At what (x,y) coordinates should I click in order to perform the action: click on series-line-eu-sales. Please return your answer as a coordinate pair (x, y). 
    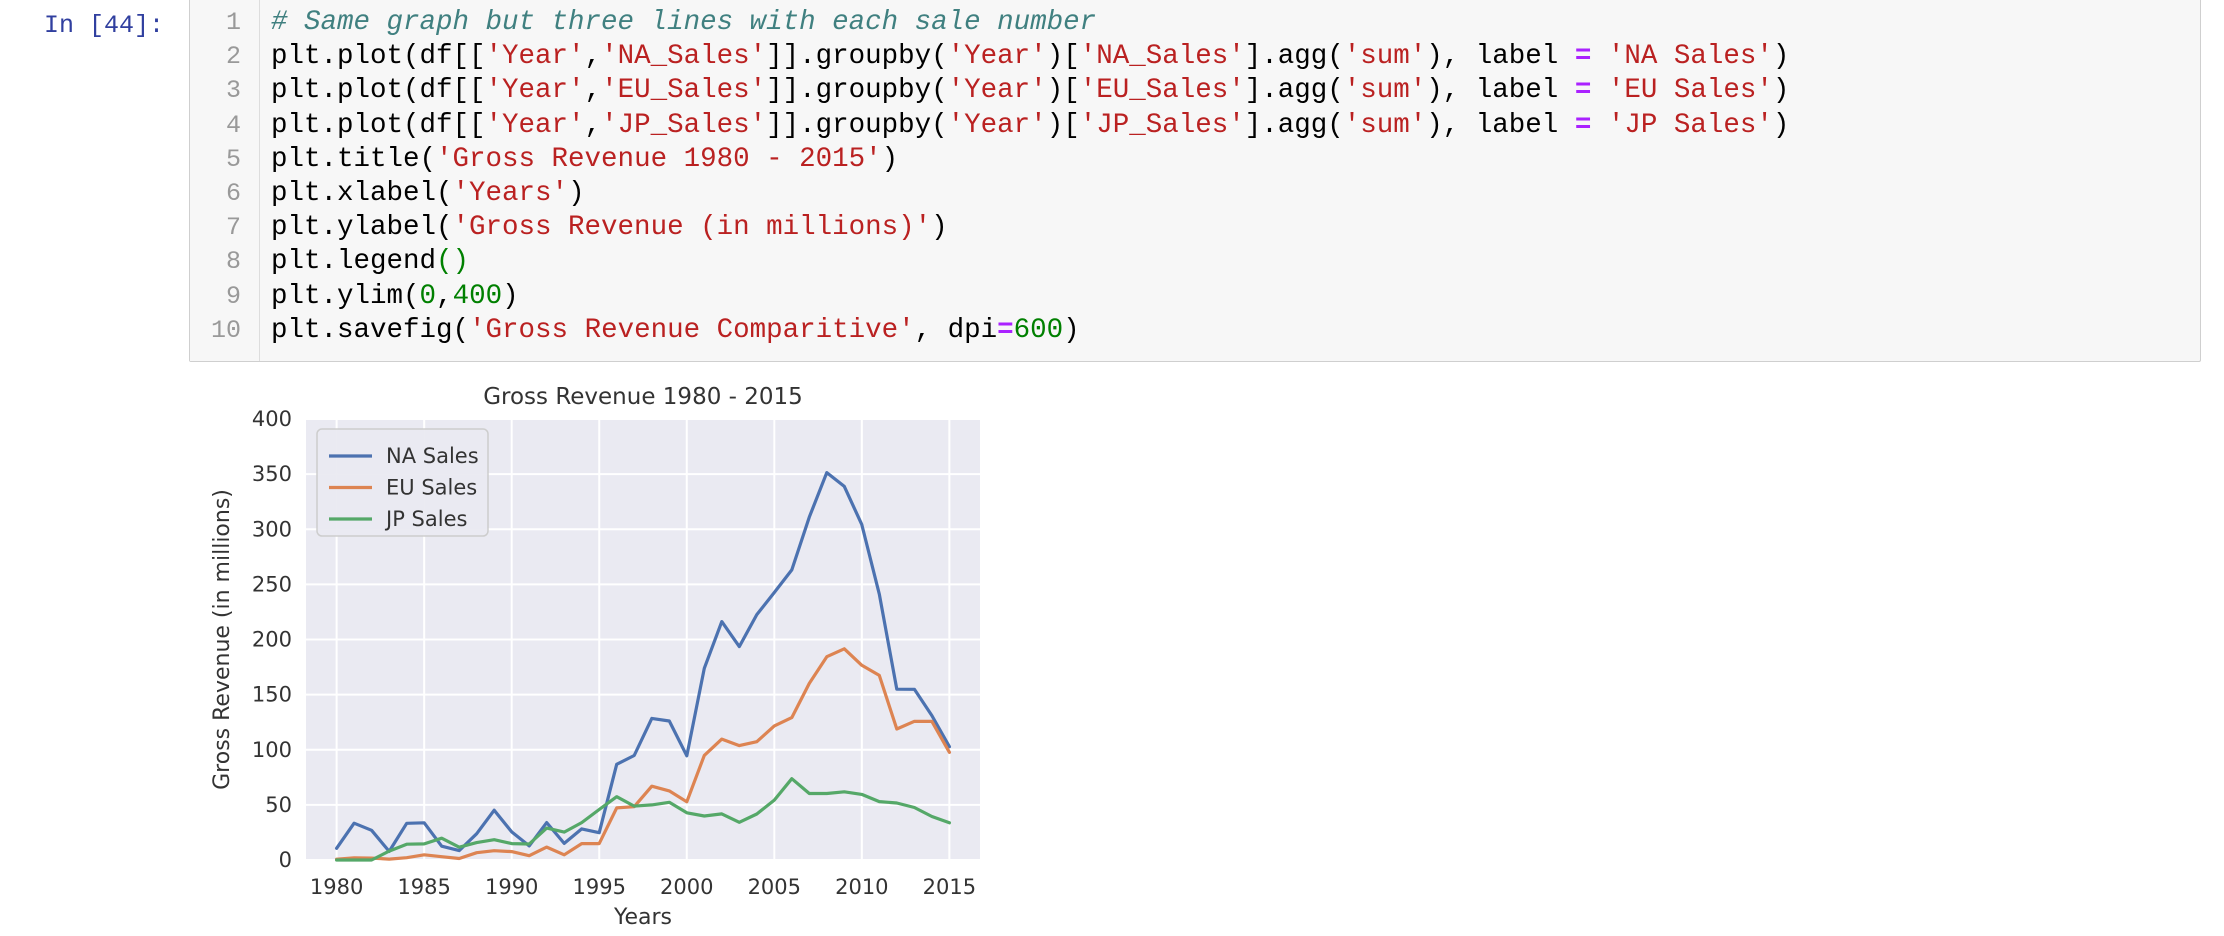
    Looking at the image, I should click on (643, 754).